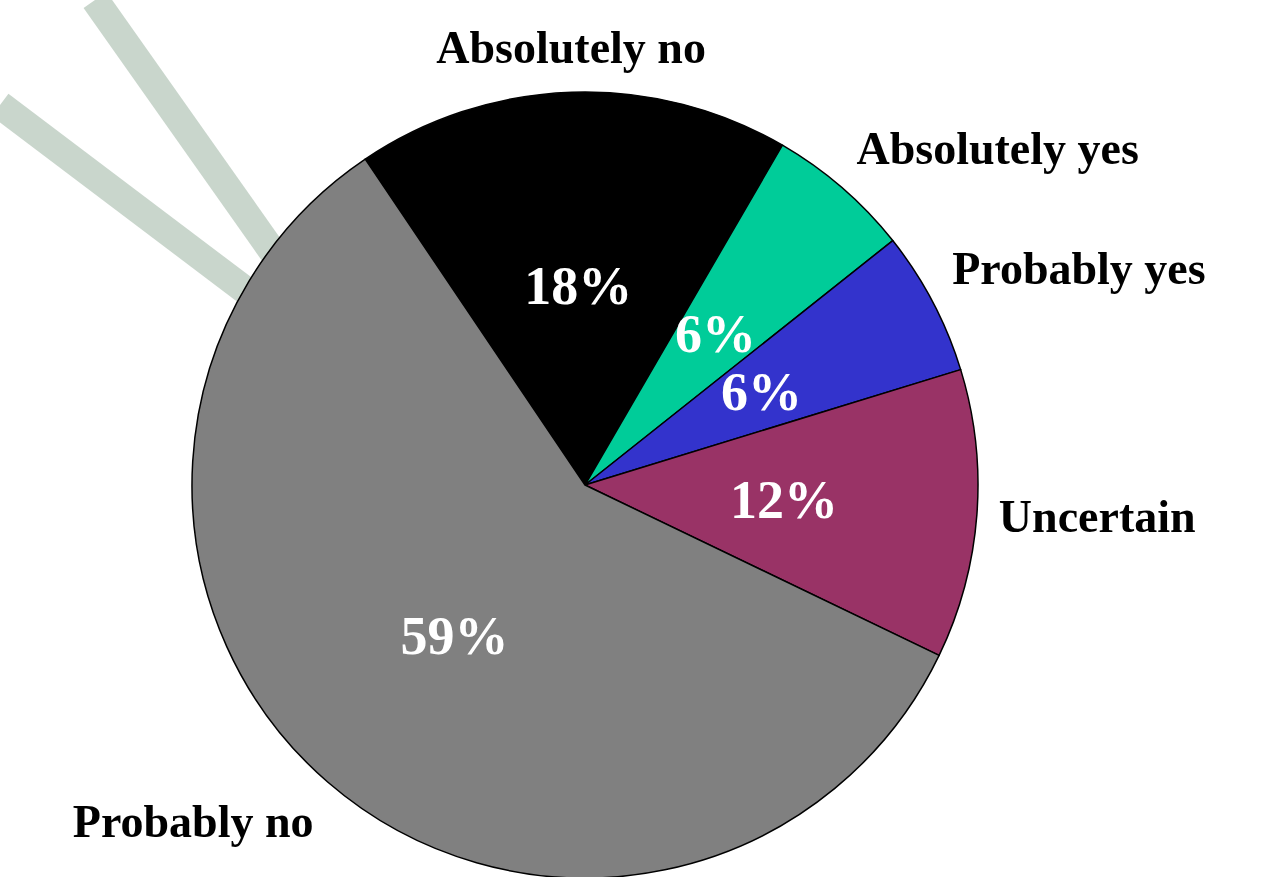  I want to click on data-label: 12%, so click(783, 500).